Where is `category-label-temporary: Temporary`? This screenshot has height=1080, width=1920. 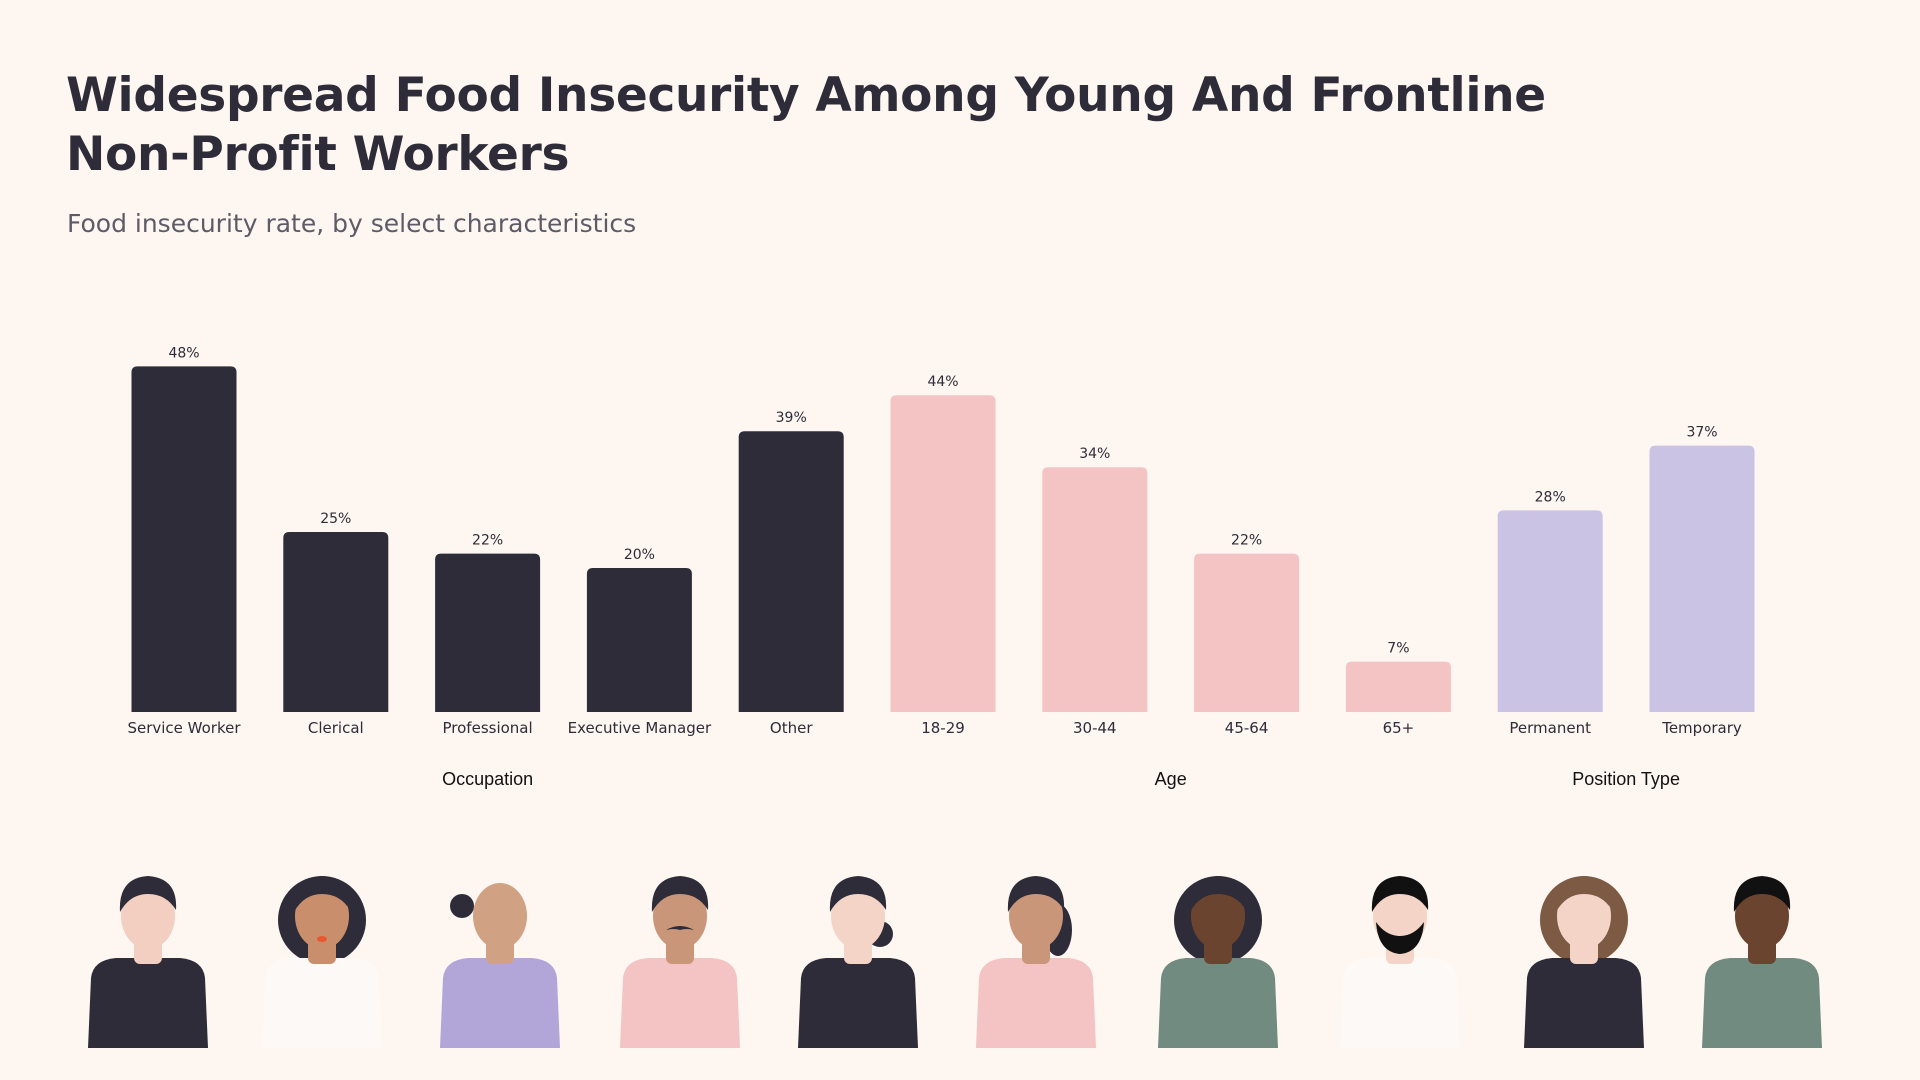
category-label-temporary: Temporary is located at coordinates (1701, 728).